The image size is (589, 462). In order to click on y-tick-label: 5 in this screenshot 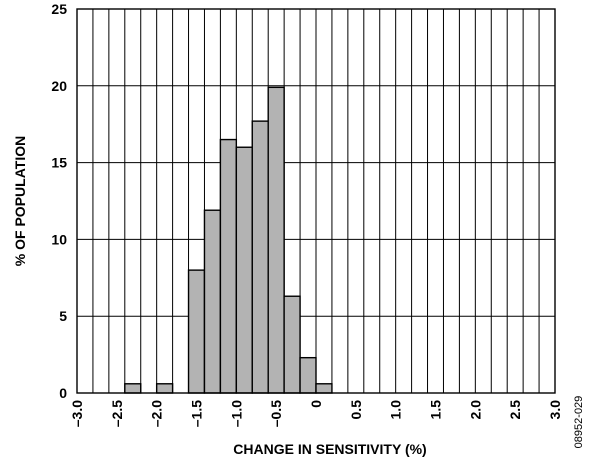, I will do `click(63, 316)`.